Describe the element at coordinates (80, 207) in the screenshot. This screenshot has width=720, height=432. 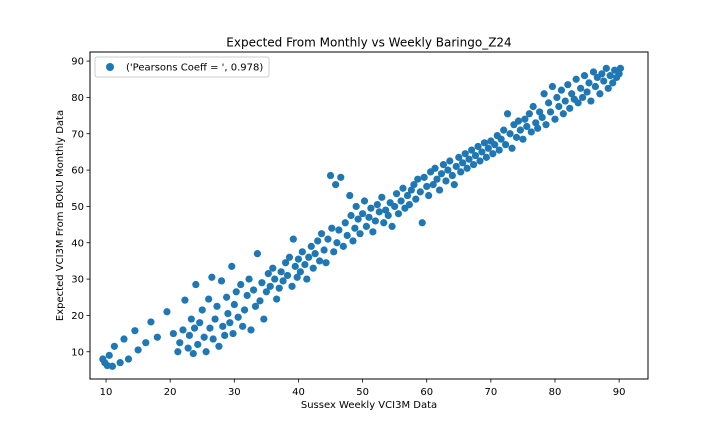
I see `y-axis: 10 20 30 40 50 60 70 80 90` at that location.